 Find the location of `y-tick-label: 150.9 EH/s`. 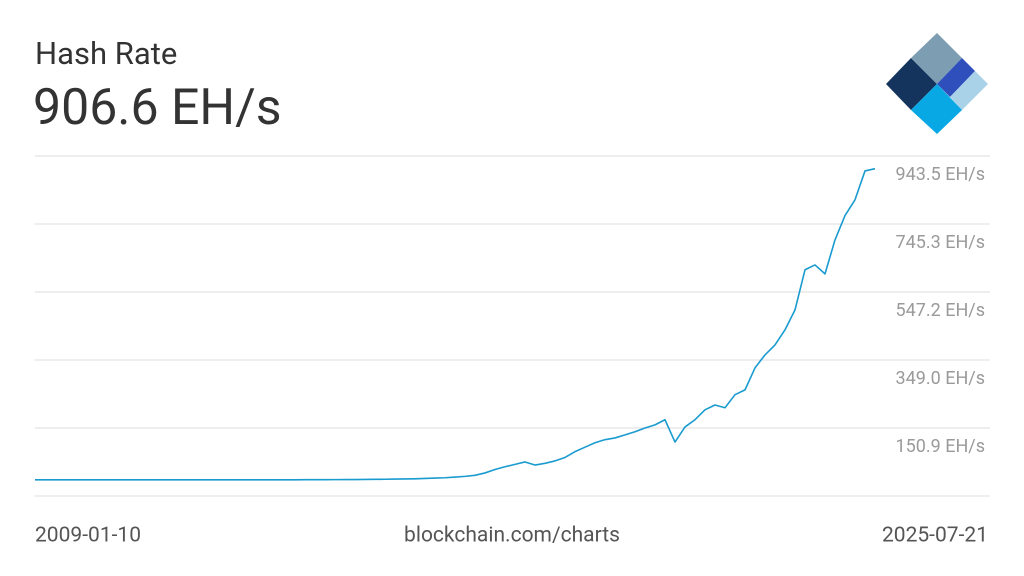

y-tick-label: 150.9 EH/s is located at coordinates (940, 446).